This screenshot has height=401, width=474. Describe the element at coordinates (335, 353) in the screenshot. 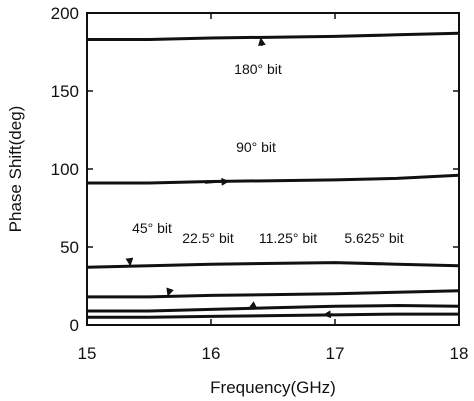

I see `x-tick-label: 17` at that location.